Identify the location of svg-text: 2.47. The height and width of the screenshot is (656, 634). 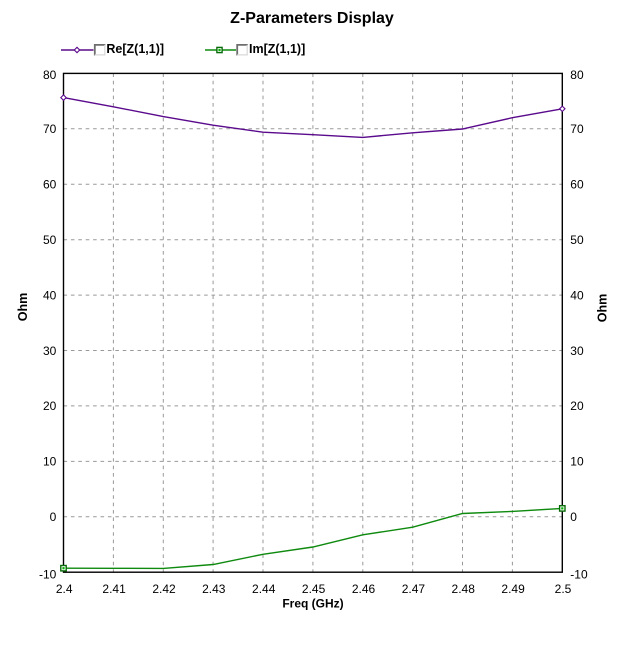
(414, 589).